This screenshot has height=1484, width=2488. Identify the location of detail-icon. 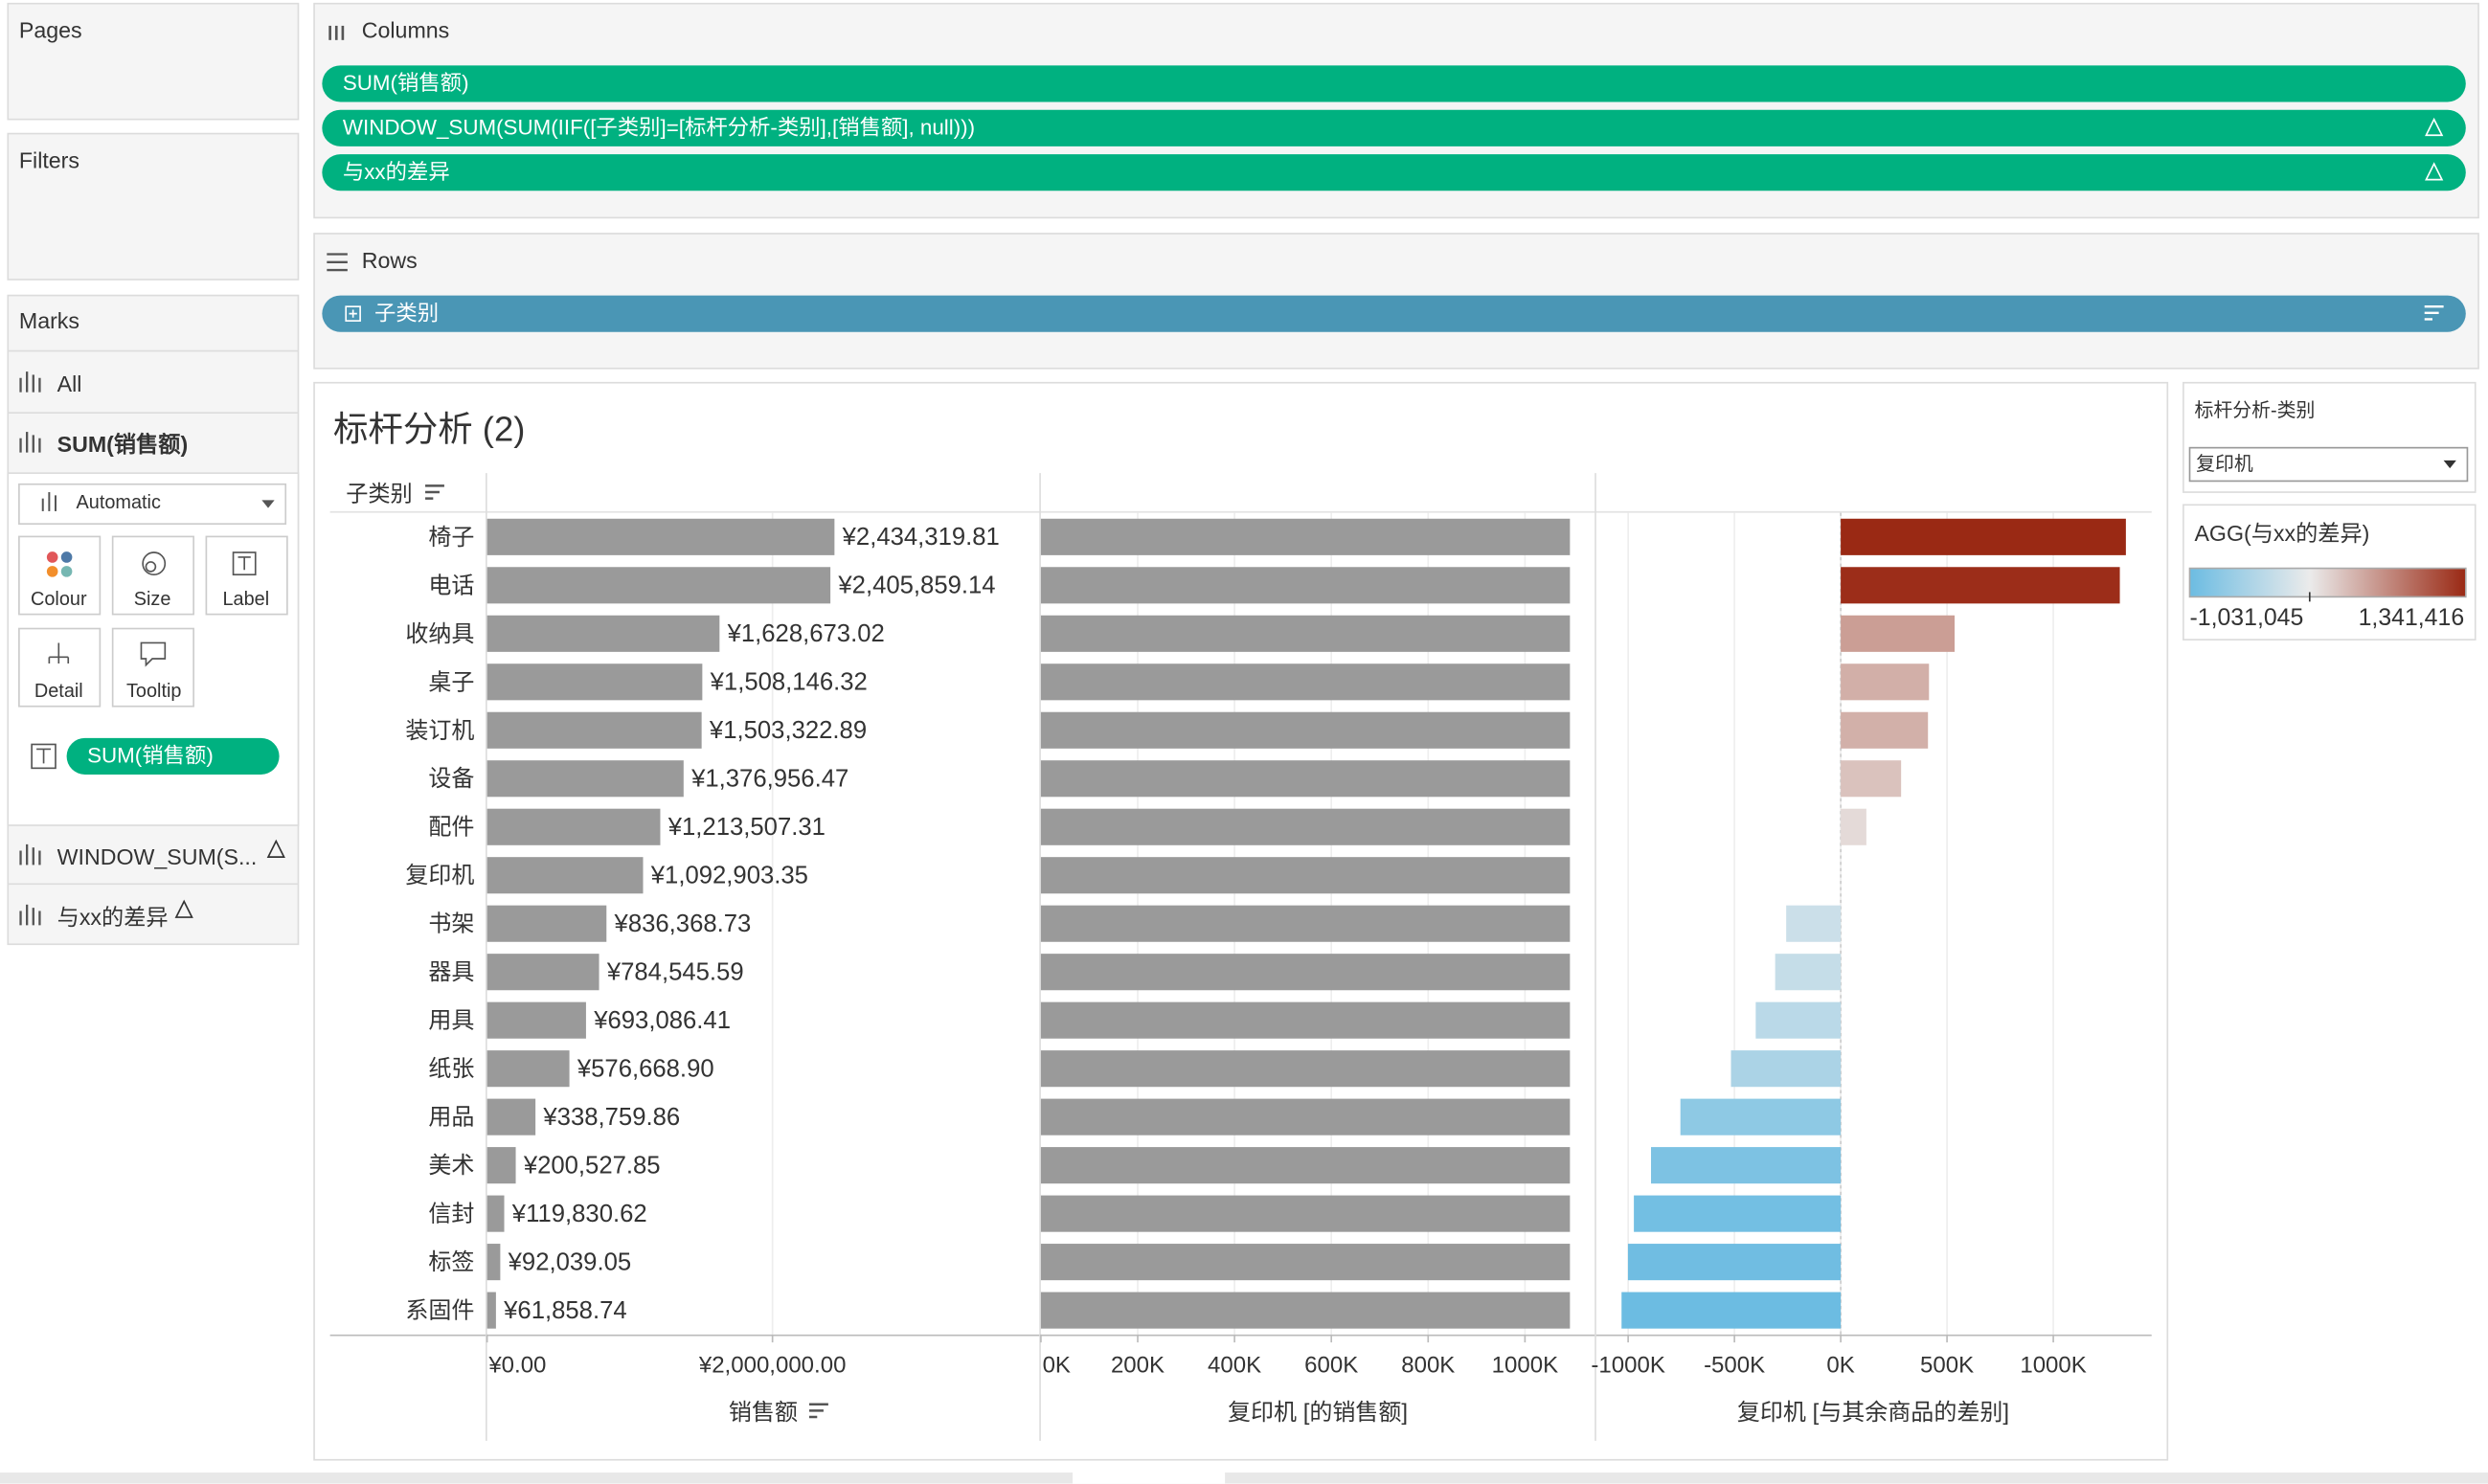
(59, 652).